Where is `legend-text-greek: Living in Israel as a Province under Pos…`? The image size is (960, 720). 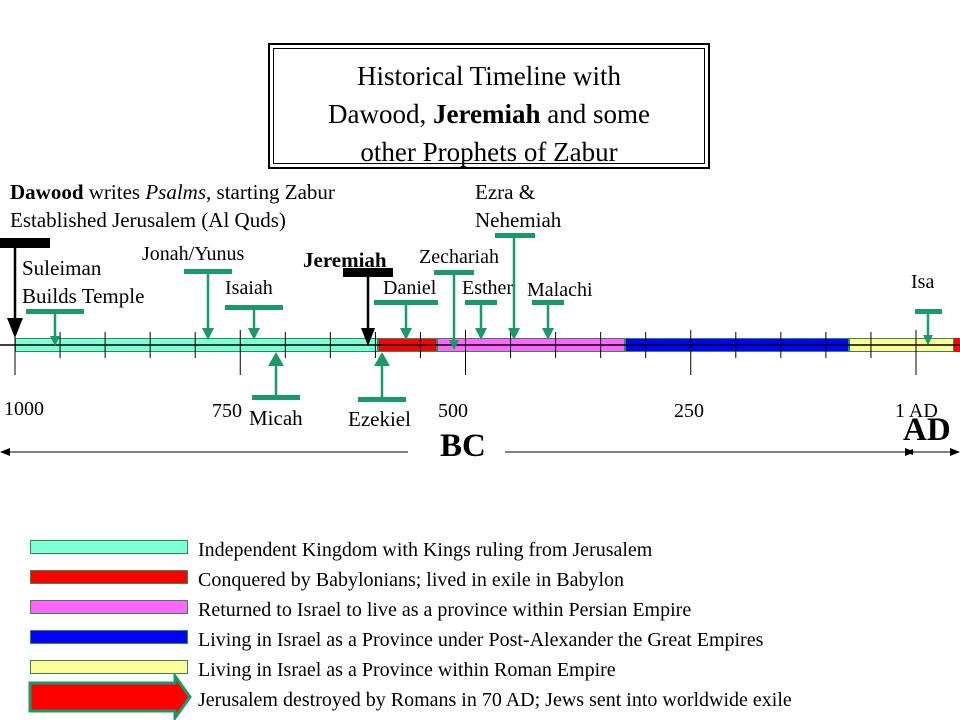 legend-text-greek: Living in Israel as a Province under Pos… is located at coordinates (481, 640).